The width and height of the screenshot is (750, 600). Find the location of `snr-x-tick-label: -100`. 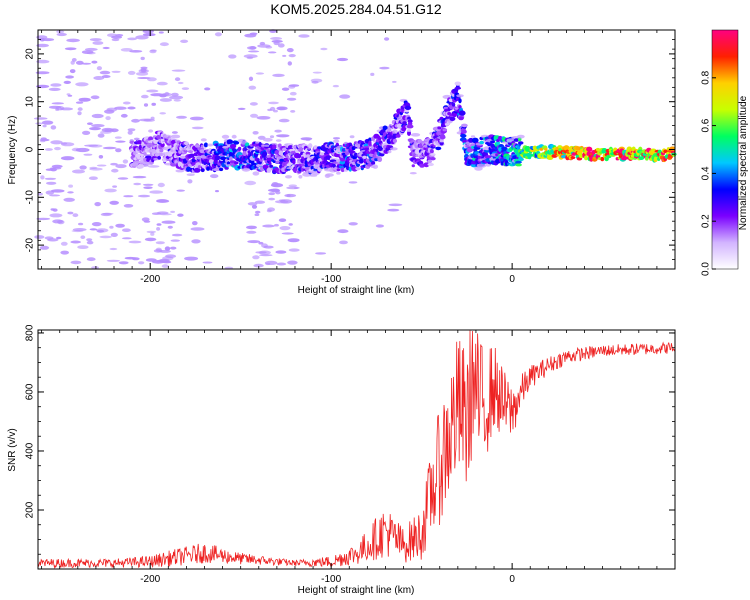

snr-x-tick-label: -100 is located at coordinates (331, 579).